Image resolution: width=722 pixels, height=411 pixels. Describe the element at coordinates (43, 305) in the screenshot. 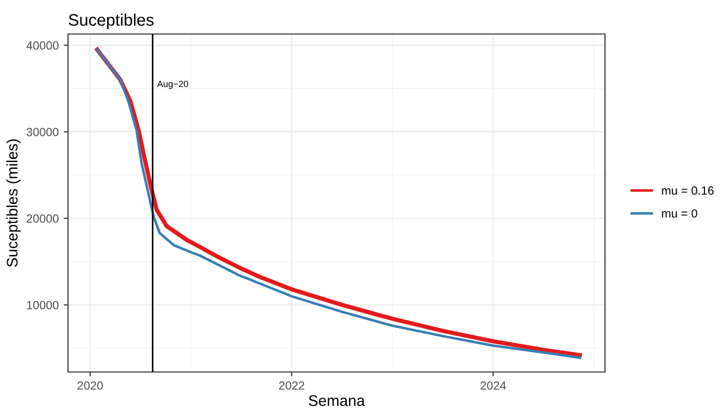

I see `y-tick-label: 10000` at that location.